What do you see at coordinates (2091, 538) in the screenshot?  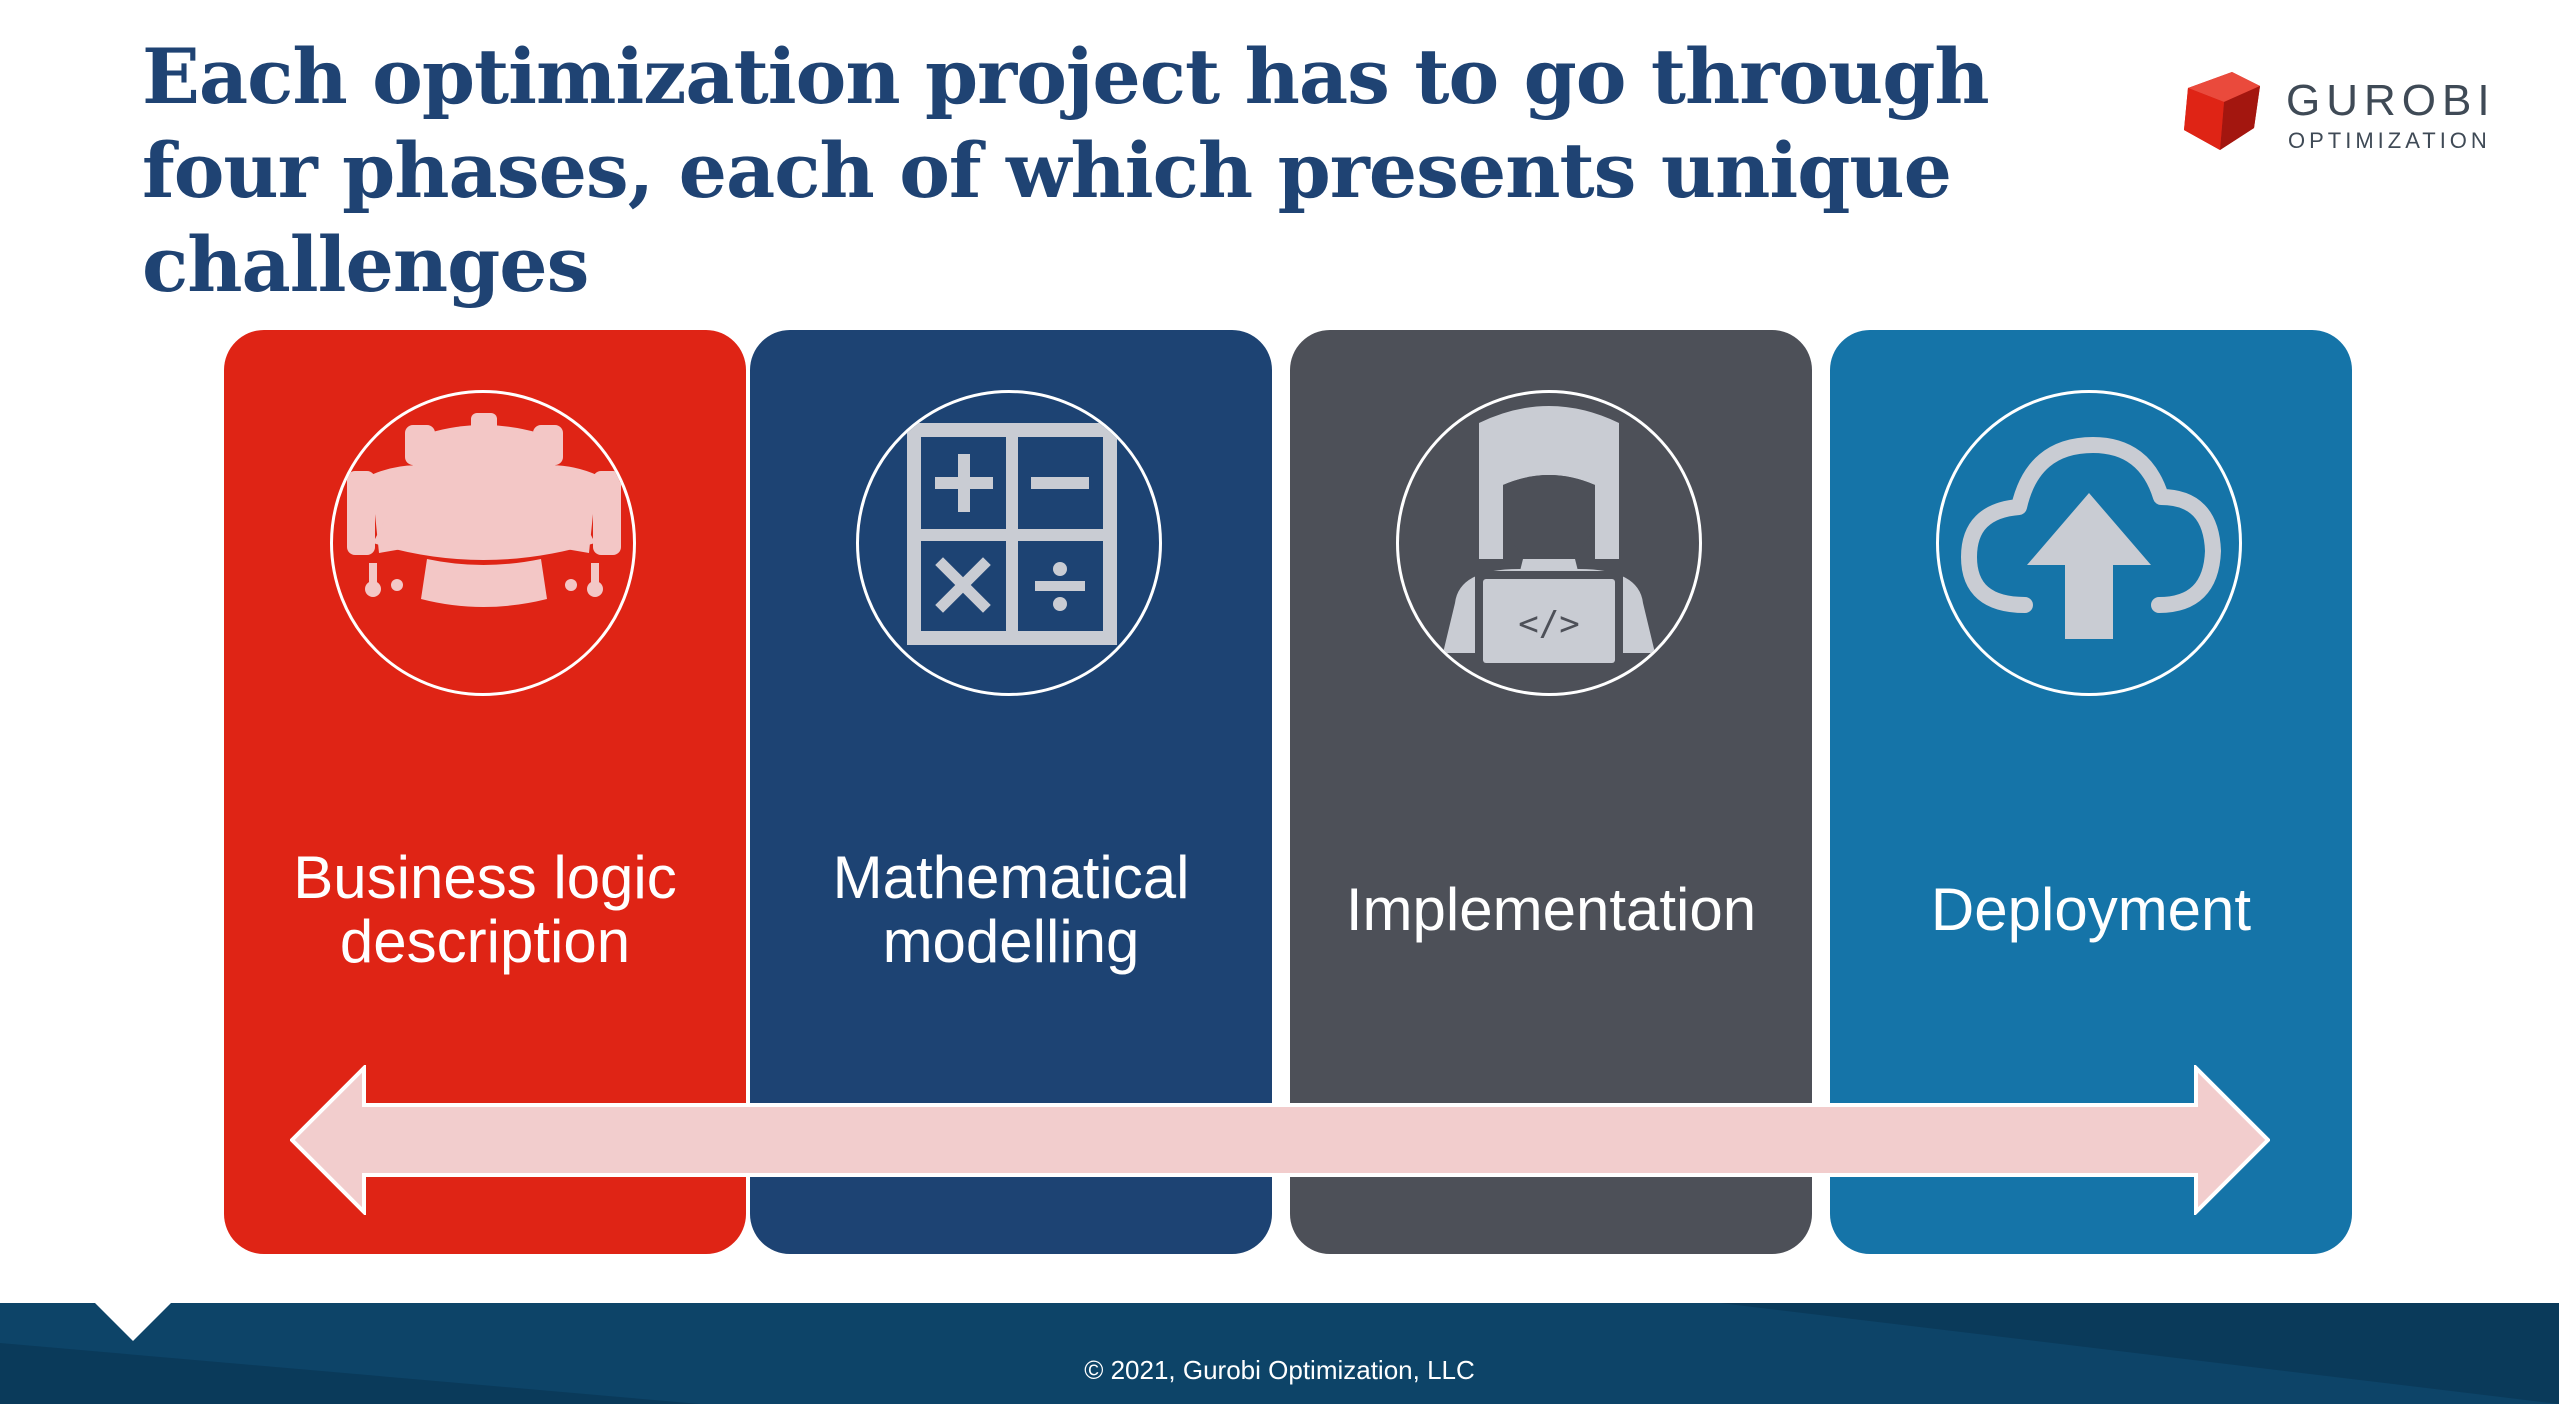 I see `cloud-upload-icon` at bounding box center [2091, 538].